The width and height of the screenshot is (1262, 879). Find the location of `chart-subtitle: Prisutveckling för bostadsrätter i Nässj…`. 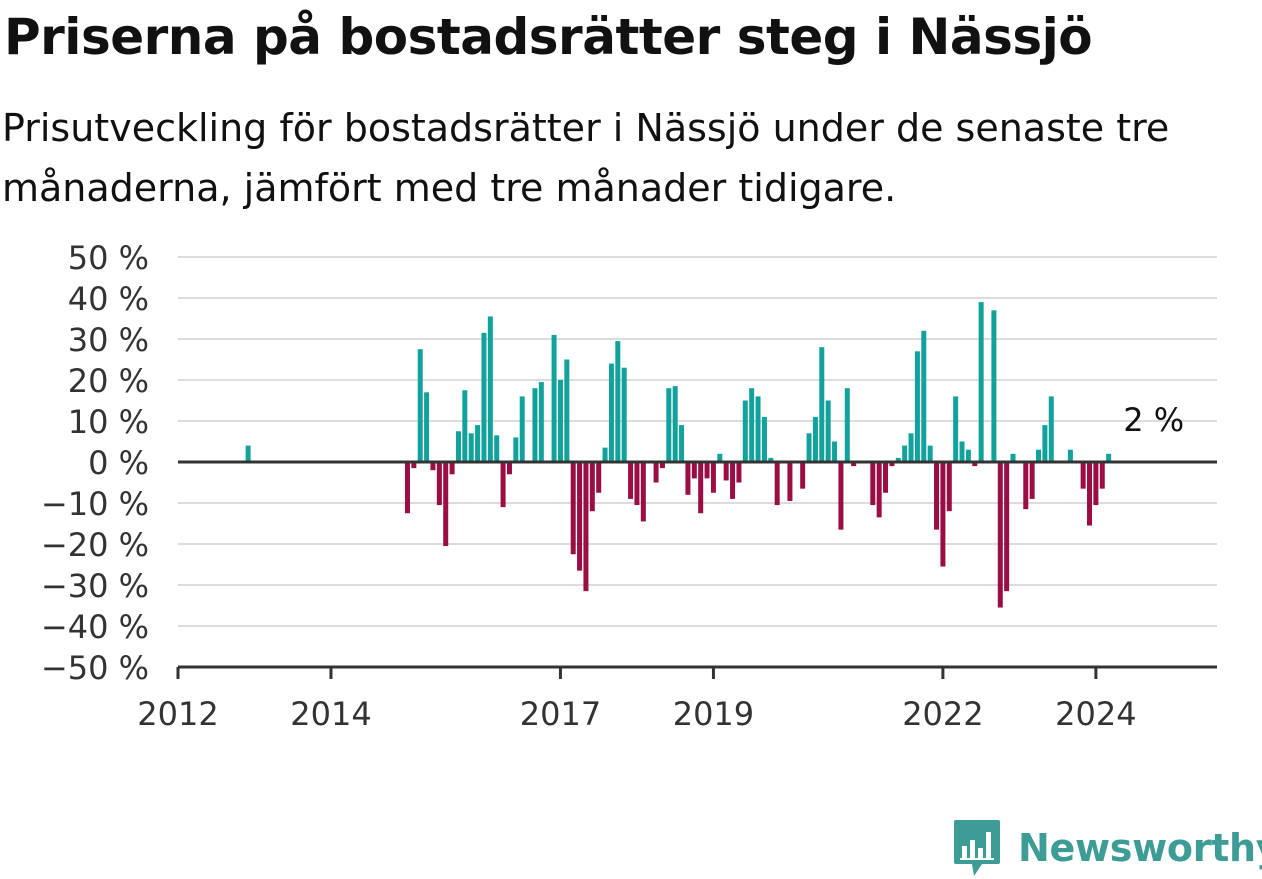

chart-subtitle: Prisutveckling för bostadsrätter i Nässj… is located at coordinates (586, 158).